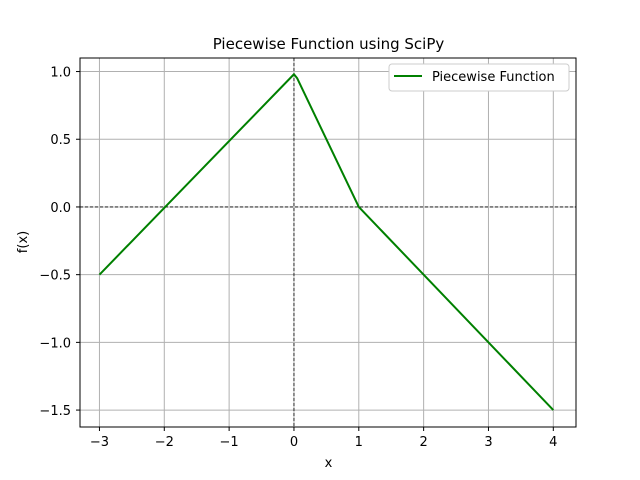  What do you see at coordinates (23, 242) in the screenshot?
I see `y-axis-label: f(x)` at bounding box center [23, 242].